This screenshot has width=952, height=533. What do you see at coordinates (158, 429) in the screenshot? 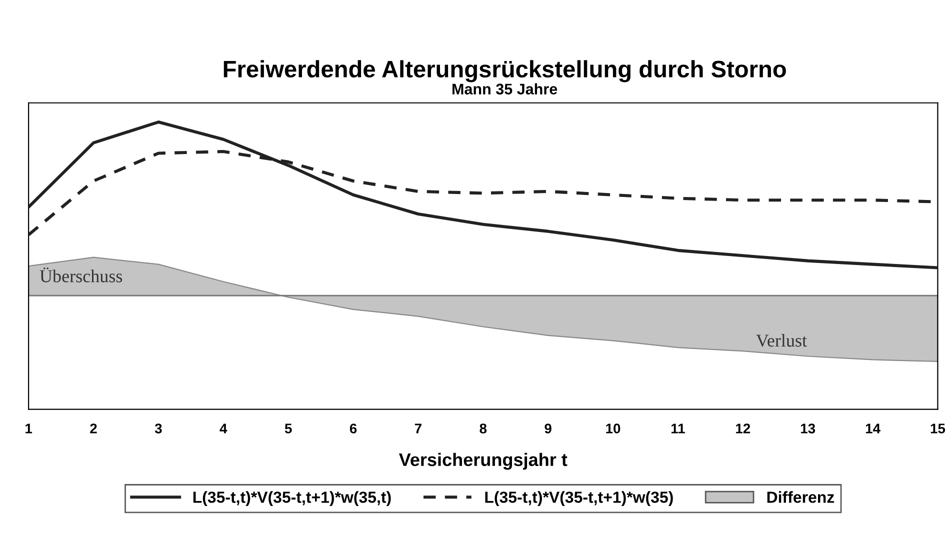
I see `x-tick-label: 3` at bounding box center [158, 429].